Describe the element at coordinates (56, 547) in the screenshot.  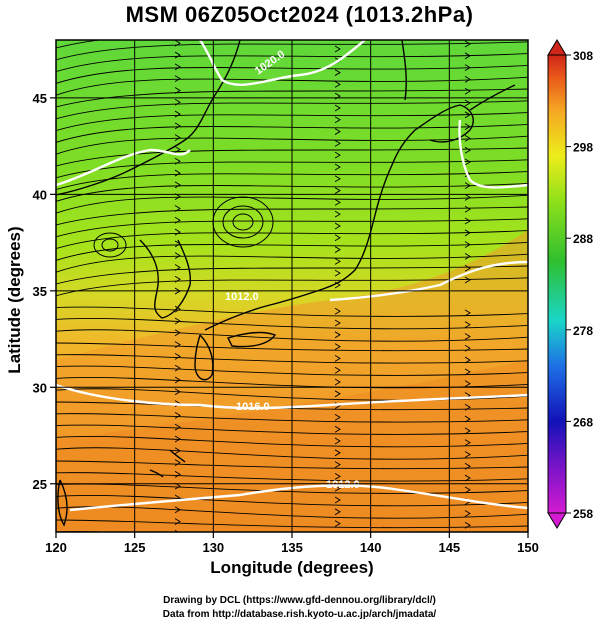
I see `x-tick-label: 120` at that location.